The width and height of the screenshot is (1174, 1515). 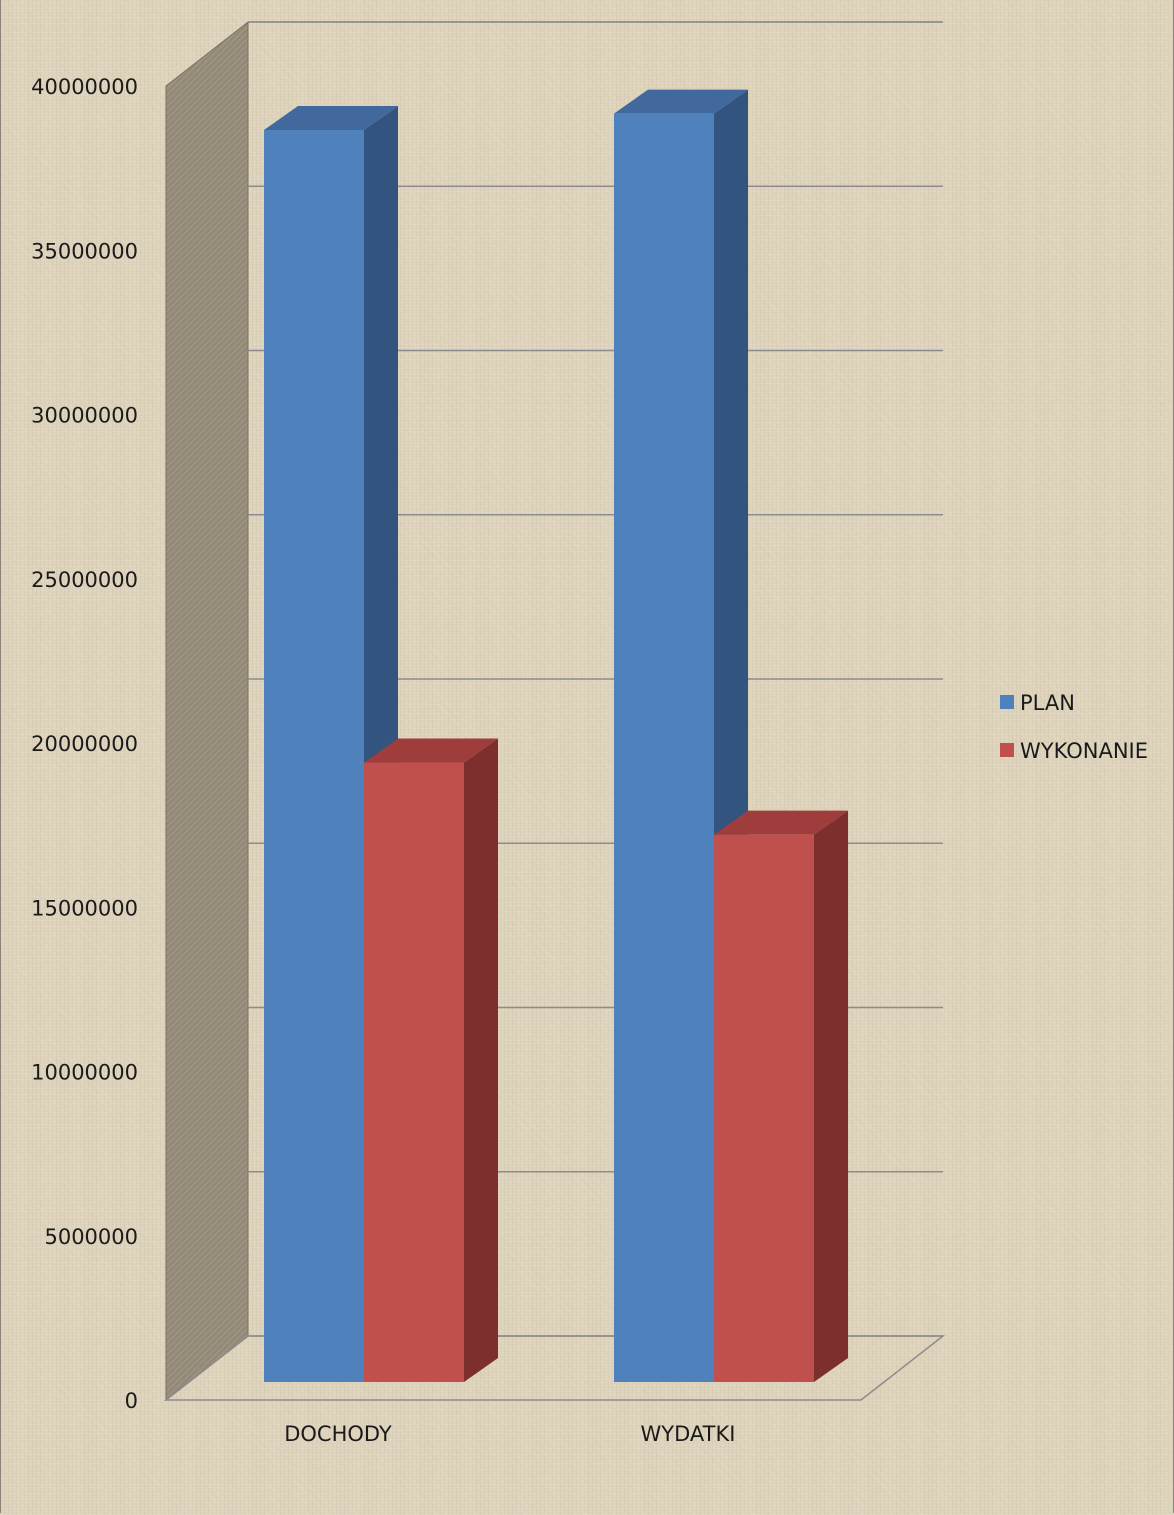 I want to click on y-tick-label: 30000000, so click(x=84, y=416).